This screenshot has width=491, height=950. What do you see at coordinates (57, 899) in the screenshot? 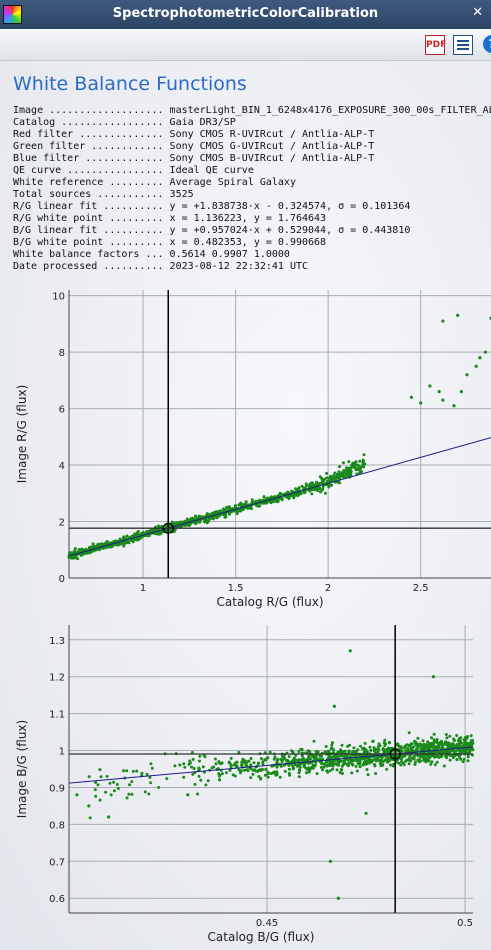
I see `y-tick-label: 0.6` at bounding box center [57, 899].